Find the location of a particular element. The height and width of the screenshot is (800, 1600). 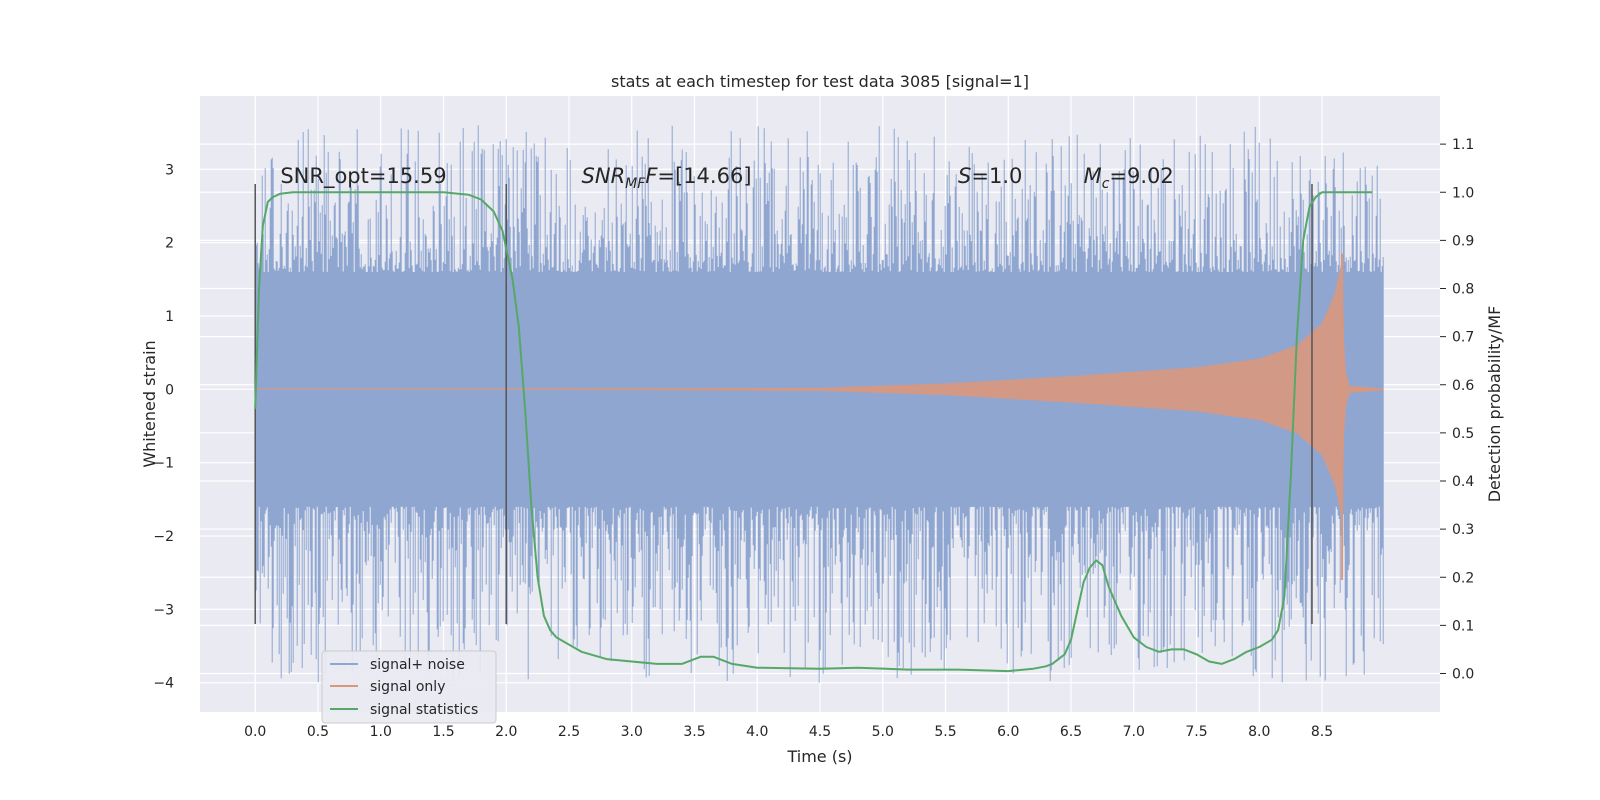

y-axis-label: Whitened strain is located at coordinates (149, 403).